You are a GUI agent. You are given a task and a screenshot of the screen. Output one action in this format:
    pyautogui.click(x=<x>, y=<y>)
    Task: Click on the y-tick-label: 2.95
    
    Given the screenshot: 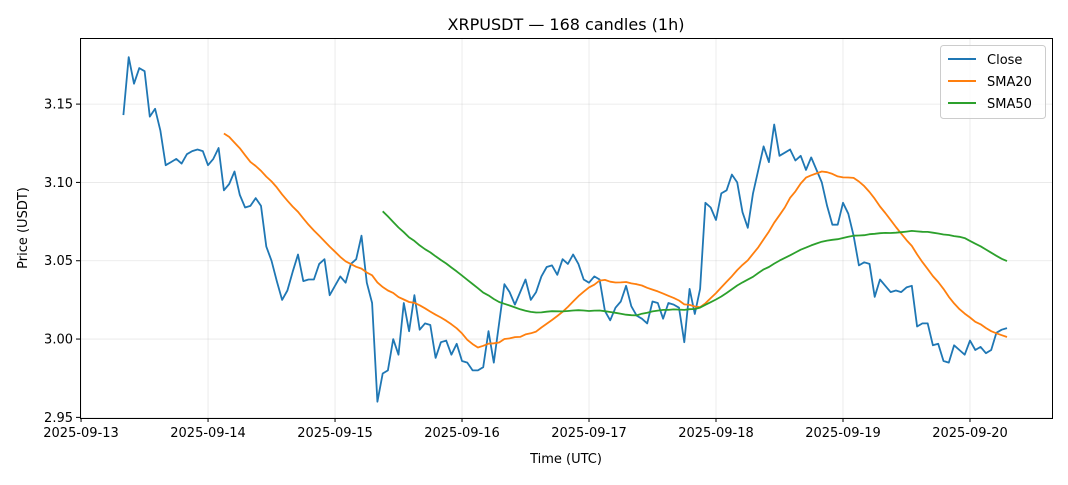 What is the action you would take?
    pyautogui.click(x=58, y=418)
    